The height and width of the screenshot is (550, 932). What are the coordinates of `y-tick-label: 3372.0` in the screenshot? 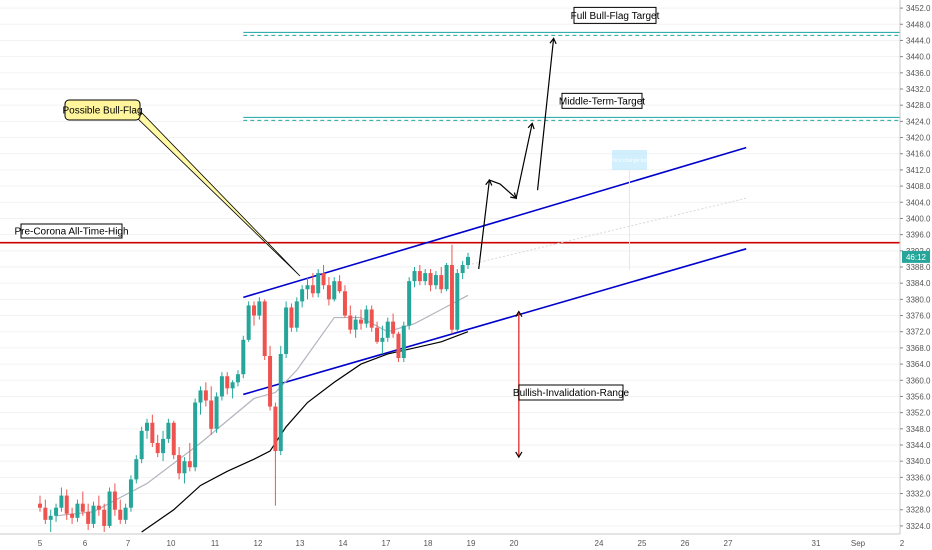 It's located at (918, 332).